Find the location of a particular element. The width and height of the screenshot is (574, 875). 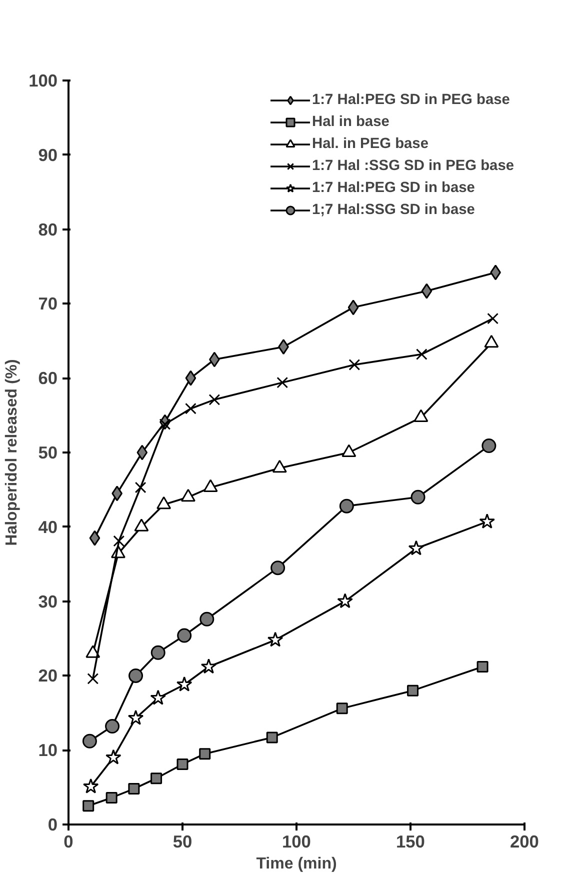

x-tick-label: 50 is located at coordinates (182, 842).